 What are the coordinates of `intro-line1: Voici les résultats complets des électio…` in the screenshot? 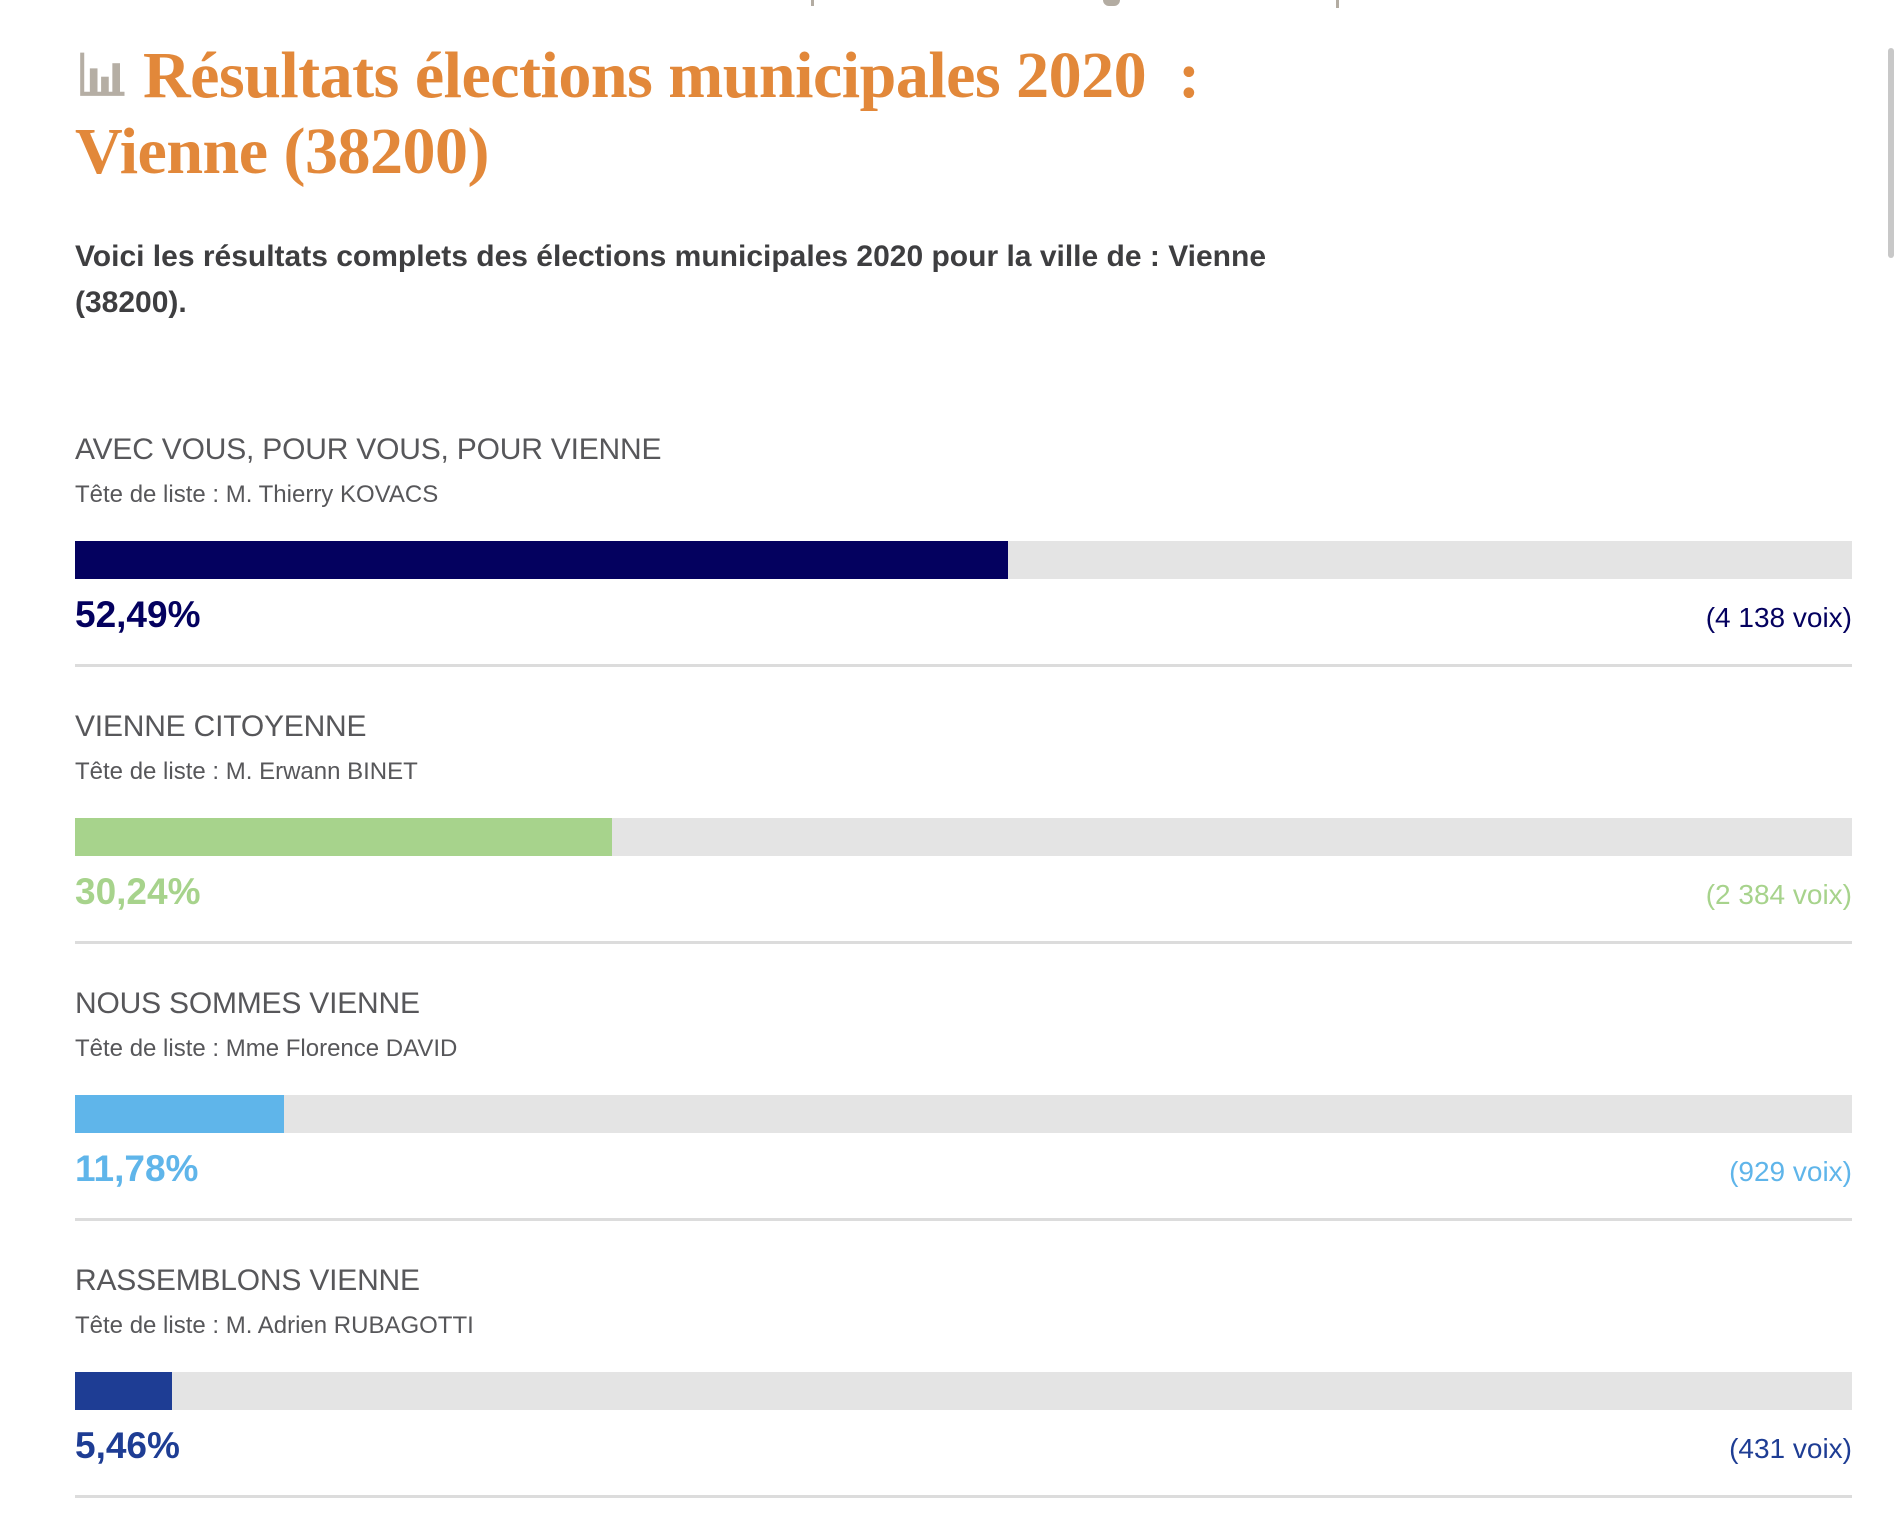 It's located at (671, 257).